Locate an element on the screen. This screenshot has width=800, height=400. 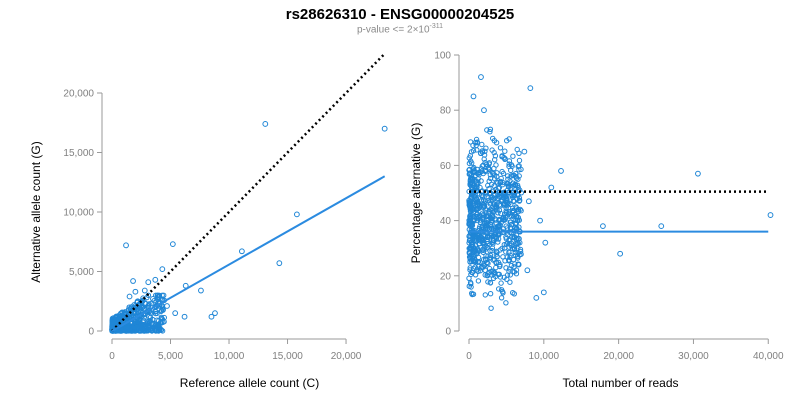
x-axis-title: Reference allele count (C) is located at coordinates (249, 383).